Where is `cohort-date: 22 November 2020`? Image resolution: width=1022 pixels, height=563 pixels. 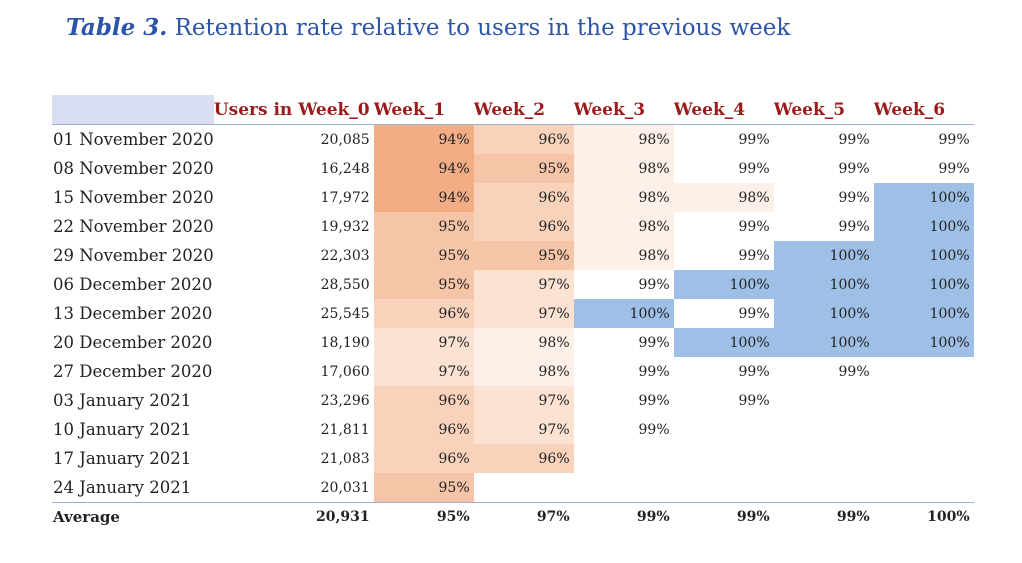 cohort-date: 22 November 2020 is located at coordinates (133, 226).